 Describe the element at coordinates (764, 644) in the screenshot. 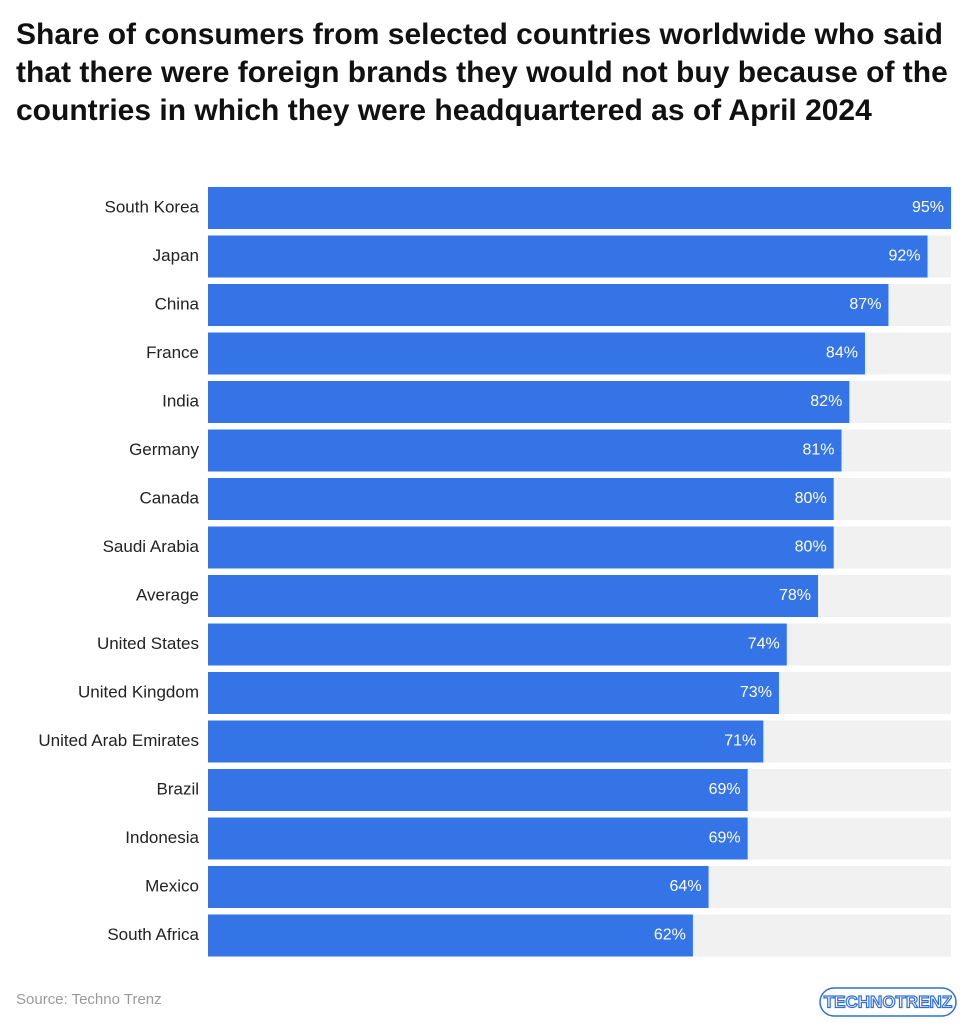

I see `value-label: 74%` at that location.